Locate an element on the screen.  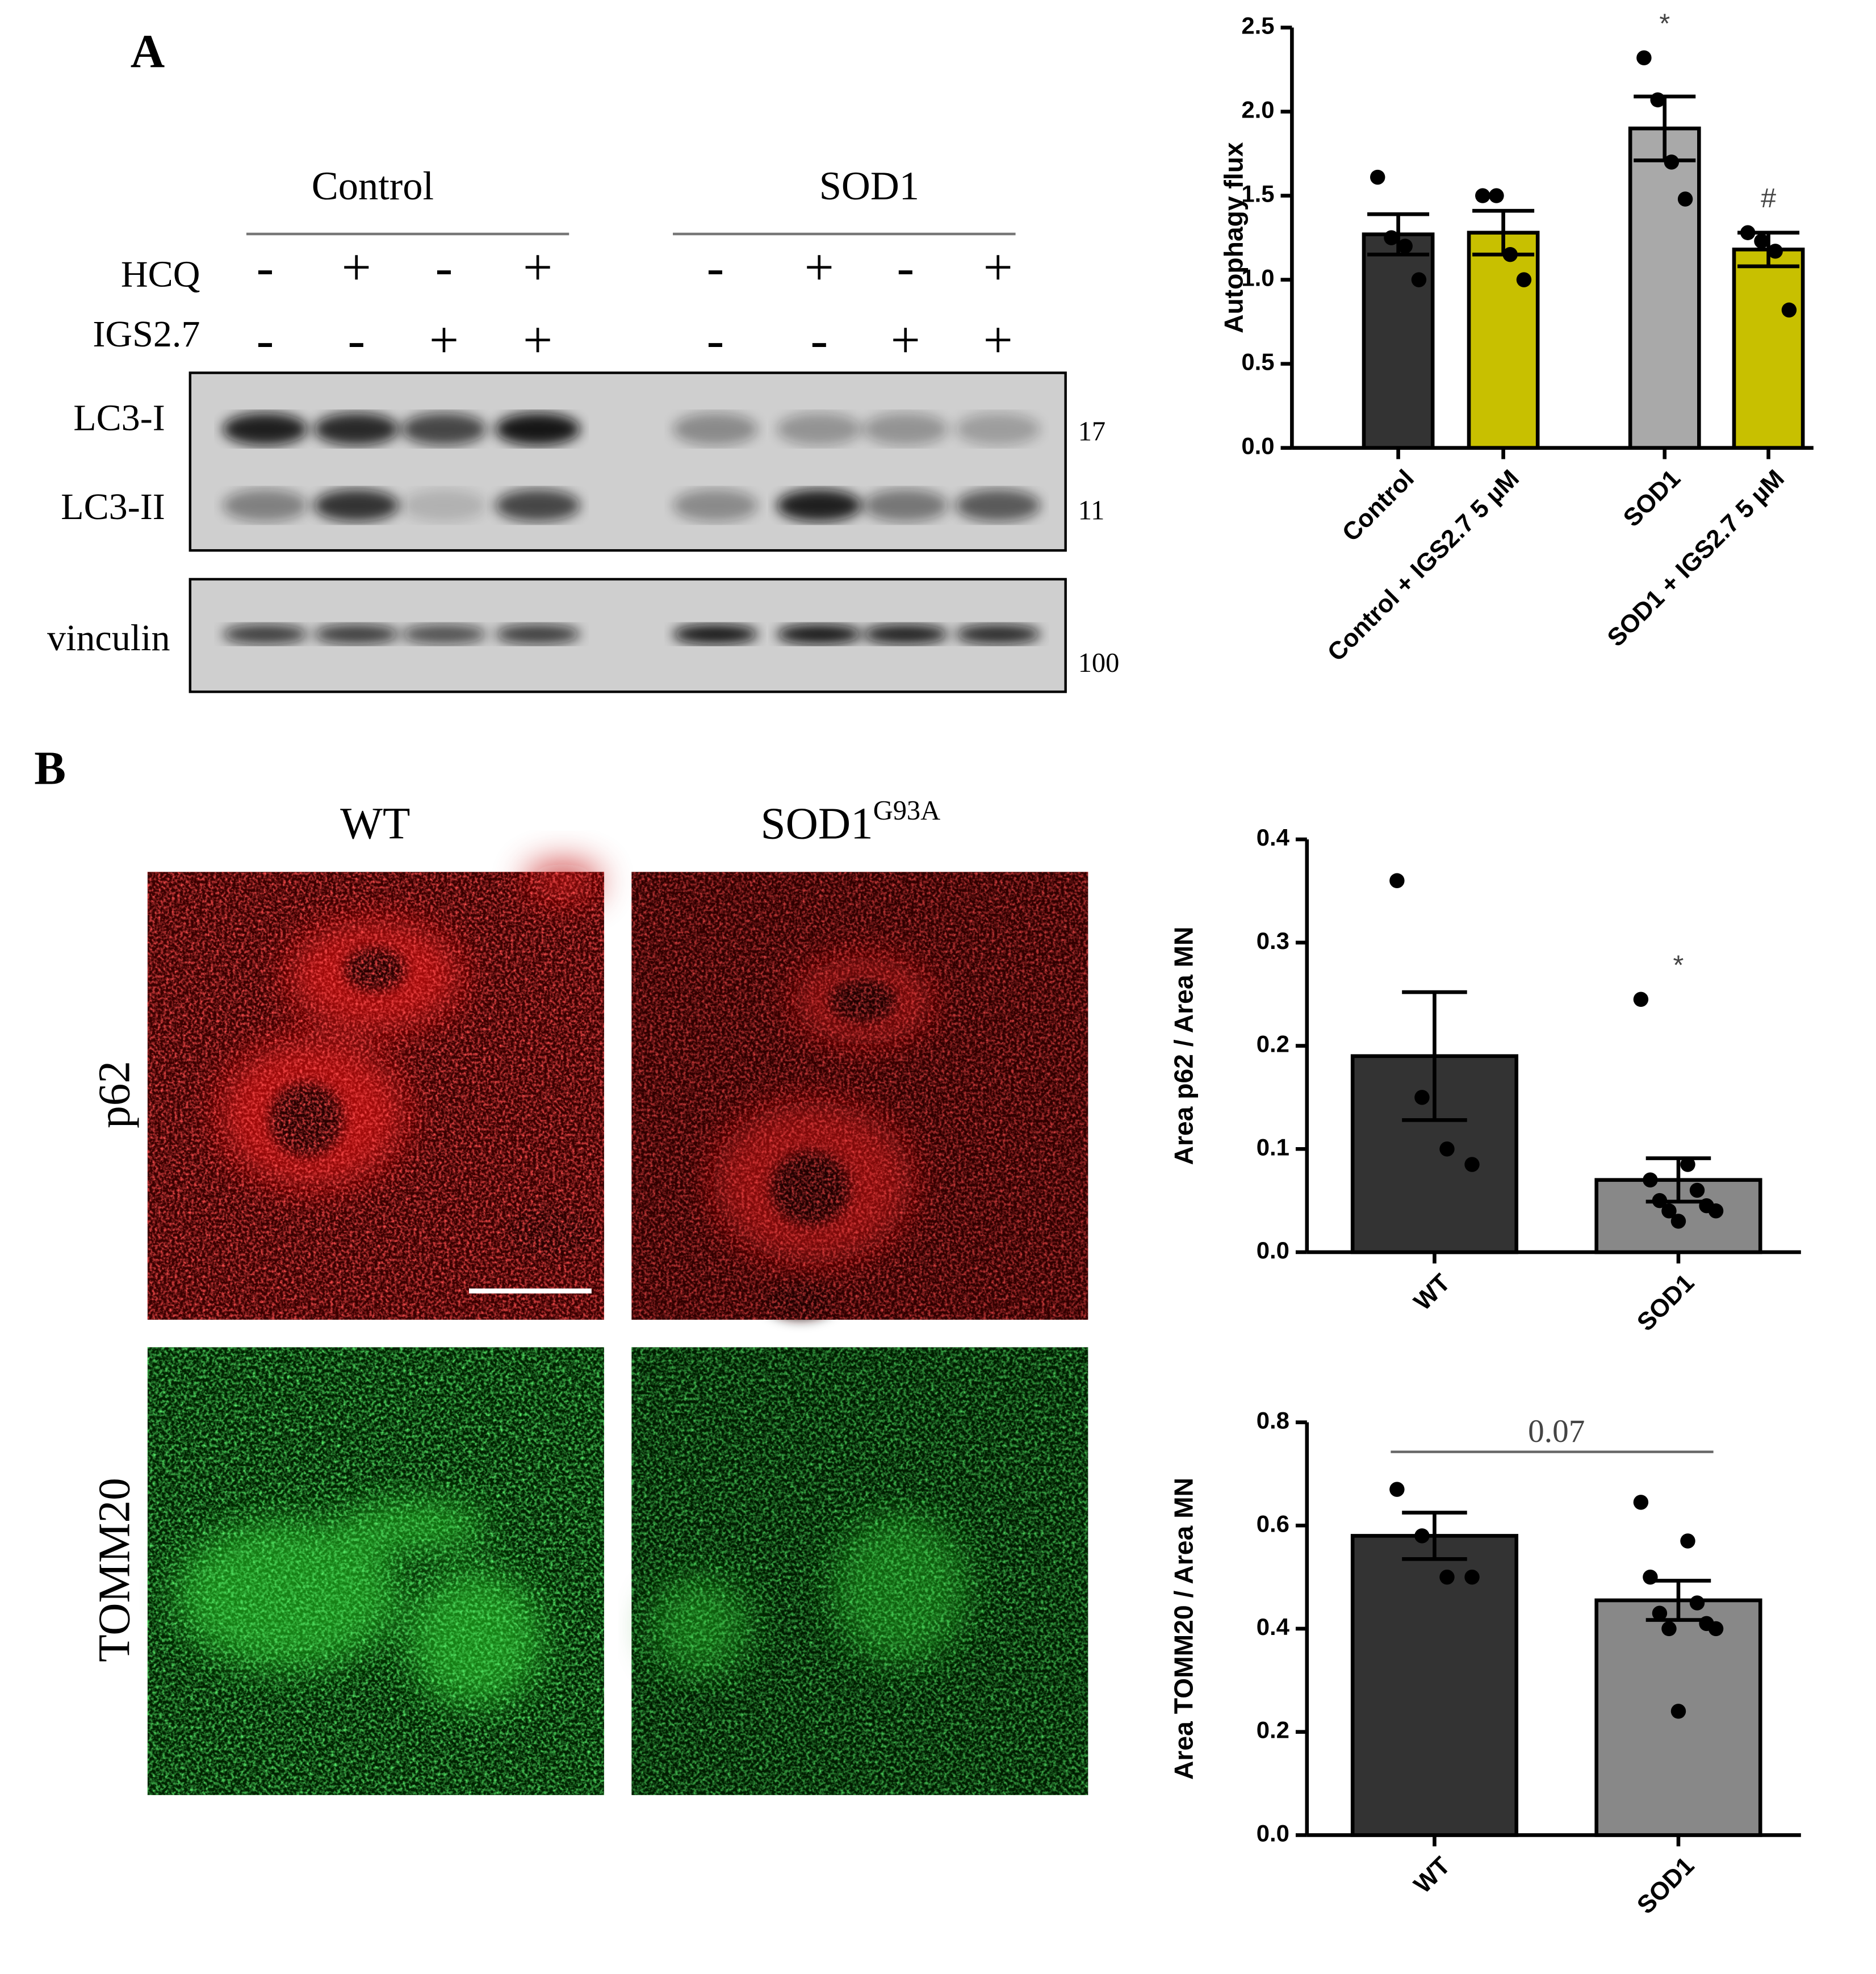
row-label: TOMM20 is located at coordinates (114, 1570).